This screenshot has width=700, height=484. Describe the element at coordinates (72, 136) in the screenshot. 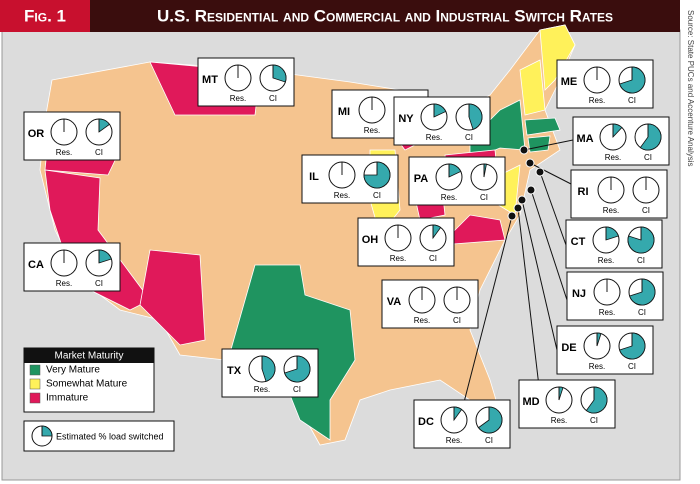

I see `state-card: OR Res. CI` at that location.